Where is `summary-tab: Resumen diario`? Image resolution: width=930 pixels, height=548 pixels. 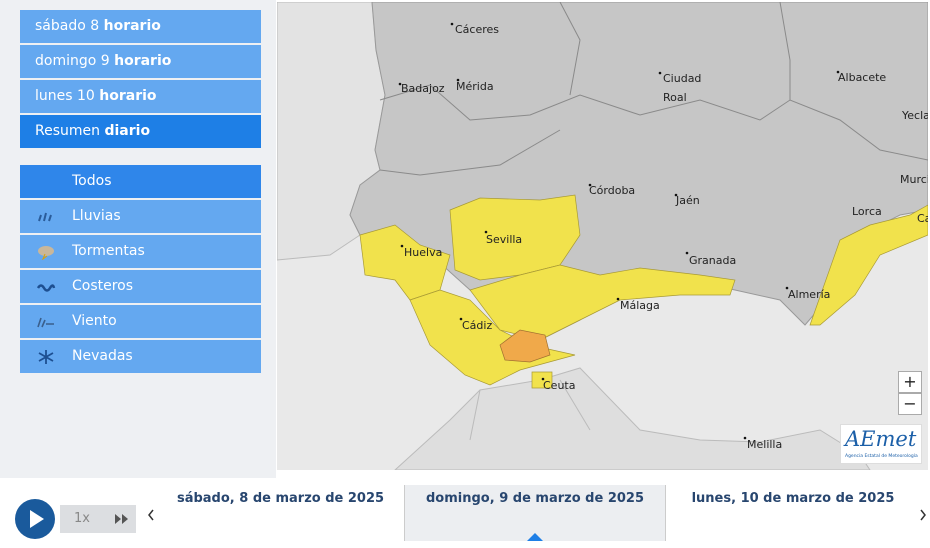 summary-tab: Resumen diario is located at coordinates (140, 131).